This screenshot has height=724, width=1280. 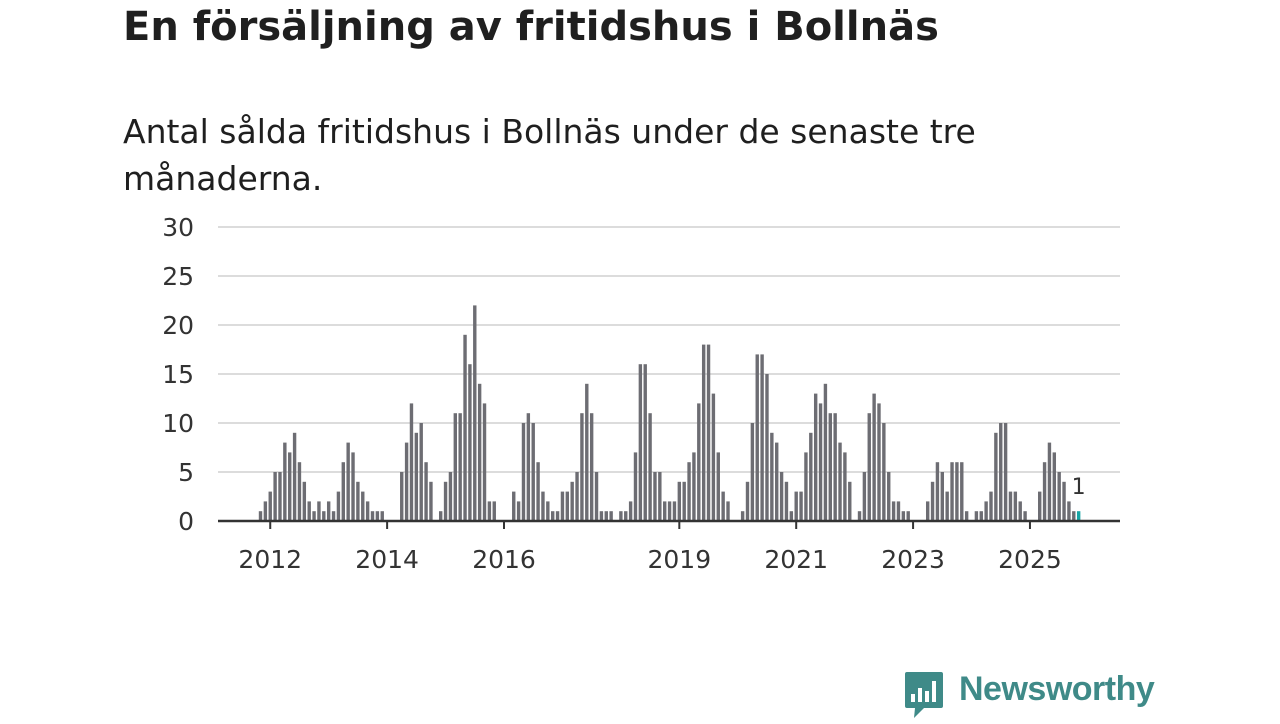 What do you see at coordinates (1079, 487) in the screenshot?
I see `data-label-latest: 1` at bounding box center [1079, 487].